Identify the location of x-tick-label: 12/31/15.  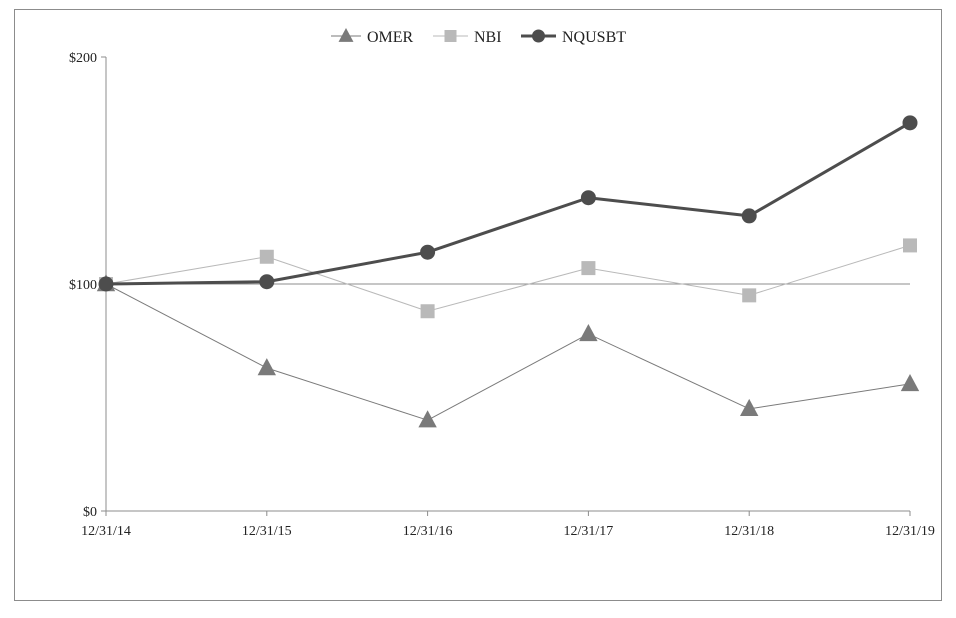
(267, 531).